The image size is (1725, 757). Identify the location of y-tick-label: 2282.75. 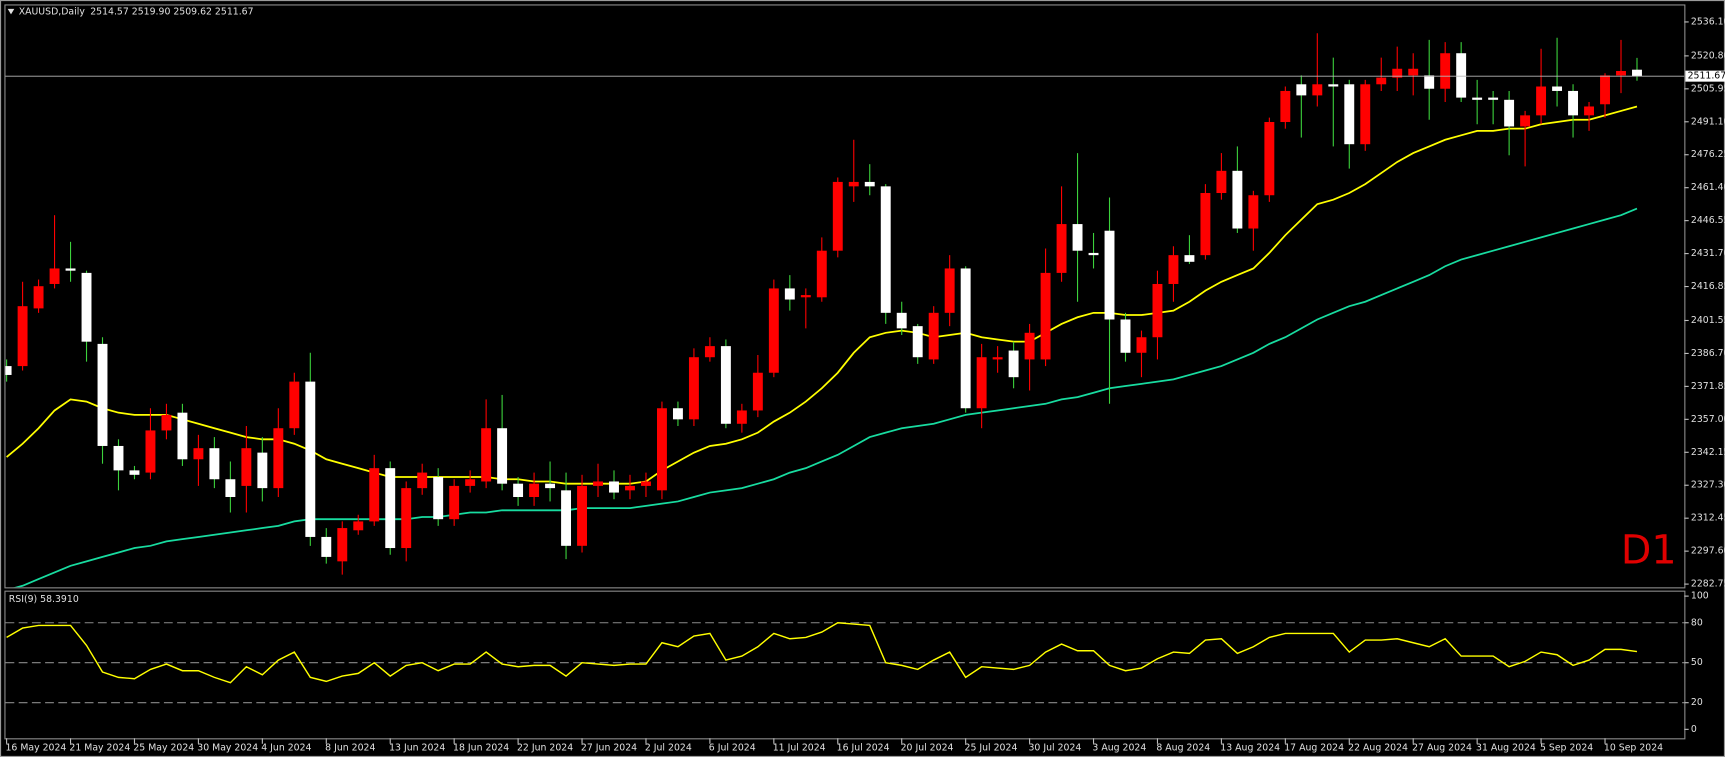
(1708, 584).